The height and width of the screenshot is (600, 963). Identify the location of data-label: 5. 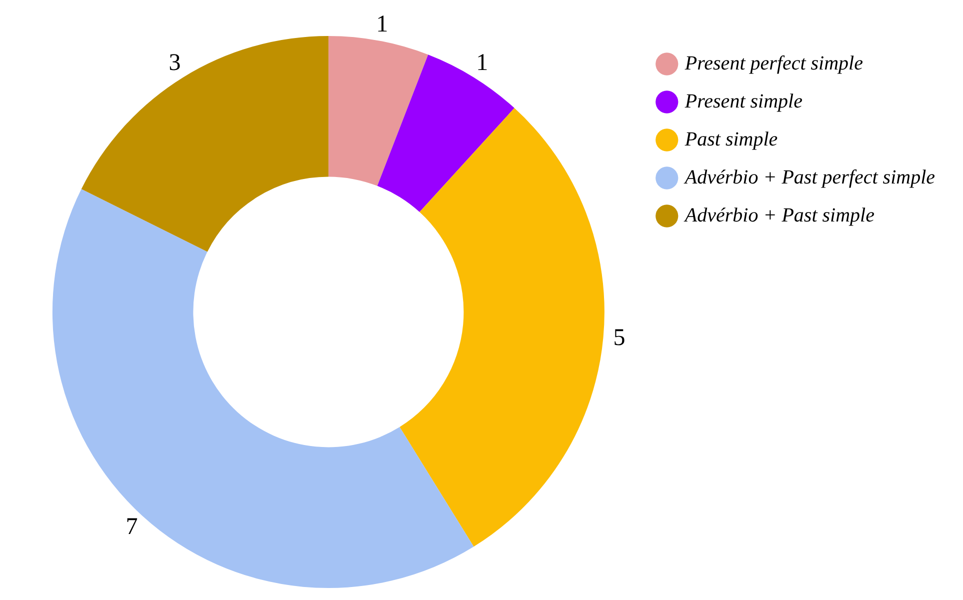
(619, 338).